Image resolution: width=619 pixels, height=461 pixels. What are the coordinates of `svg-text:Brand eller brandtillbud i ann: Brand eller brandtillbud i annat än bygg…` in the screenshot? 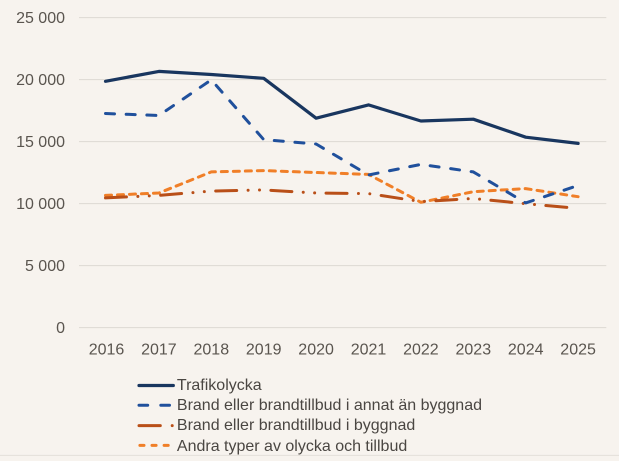 It's located at (329, 405).